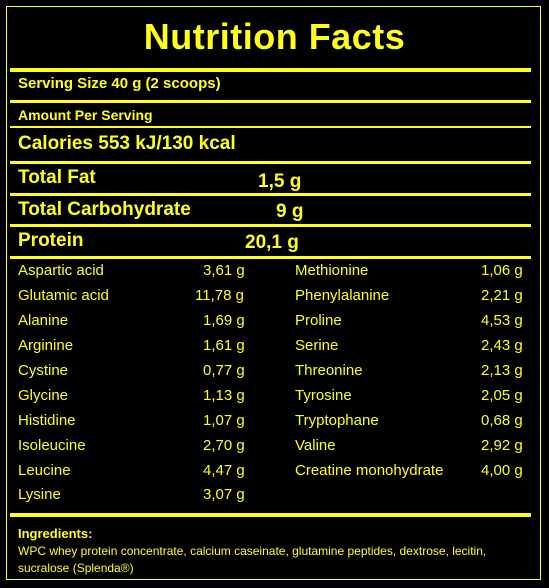 This screenshot has width=549, height=588. What do you see at coordinates (502, 320) in the screenshot?
I see `amino-right-value-2: 4,53 g` at bounding box center [502, 320].